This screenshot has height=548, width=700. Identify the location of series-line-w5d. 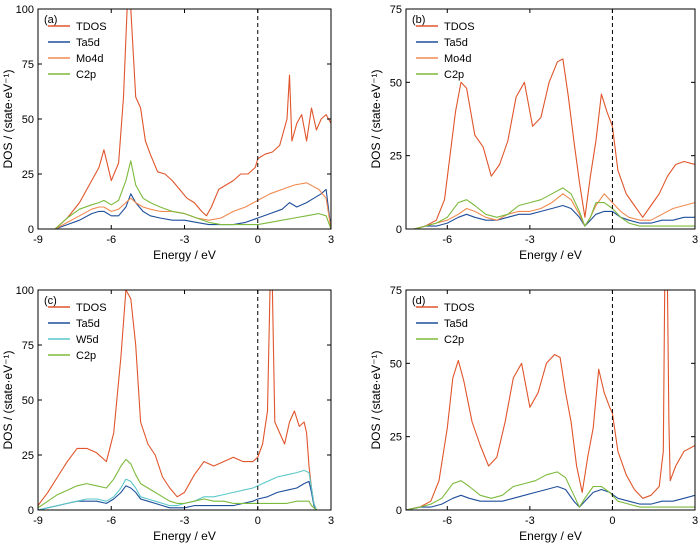
(177, 489).